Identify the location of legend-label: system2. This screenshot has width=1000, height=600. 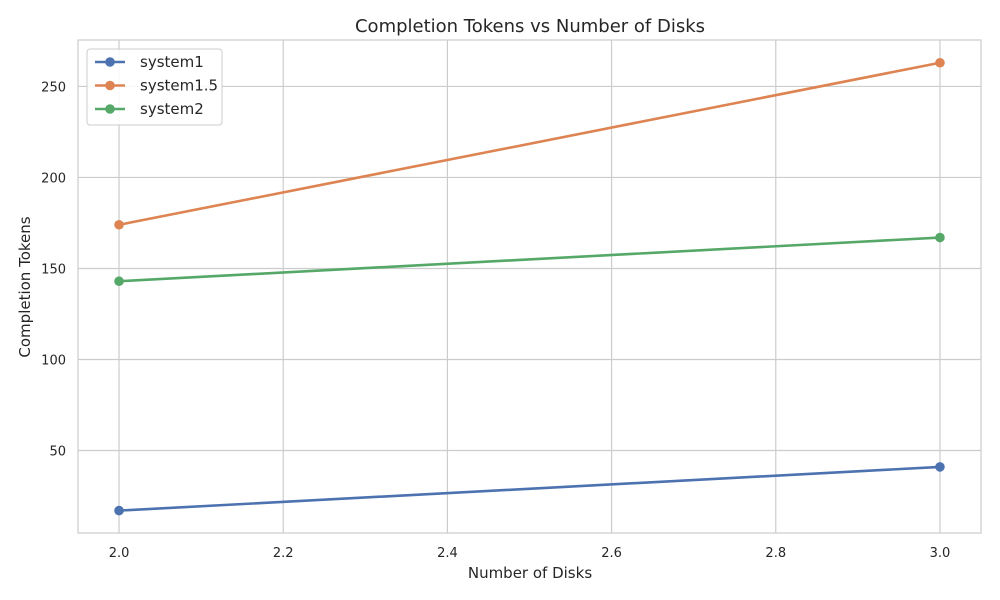
(172, 109).